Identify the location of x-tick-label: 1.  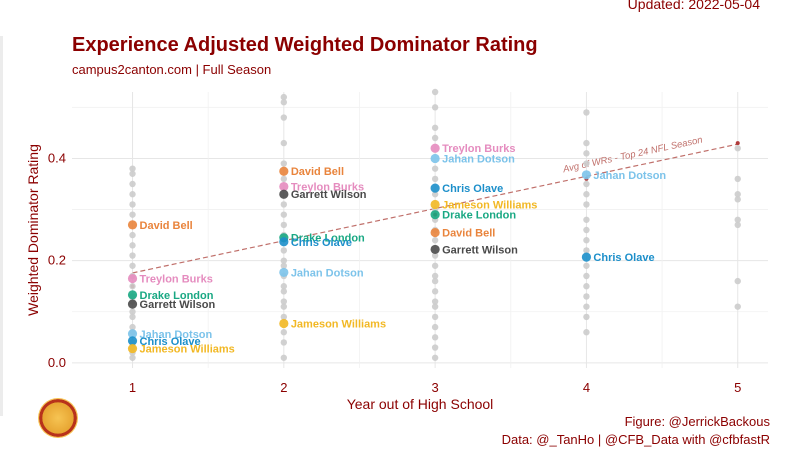
(132, 387).